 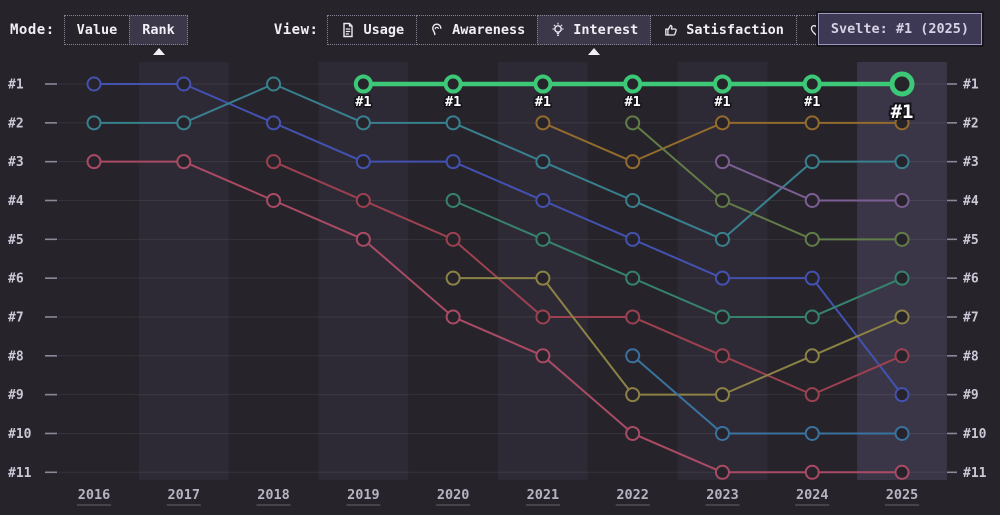 What do you see at coordinates (296, 30) in the screenshot?
I see `view-label: View:` at bounding box center [296, 30].